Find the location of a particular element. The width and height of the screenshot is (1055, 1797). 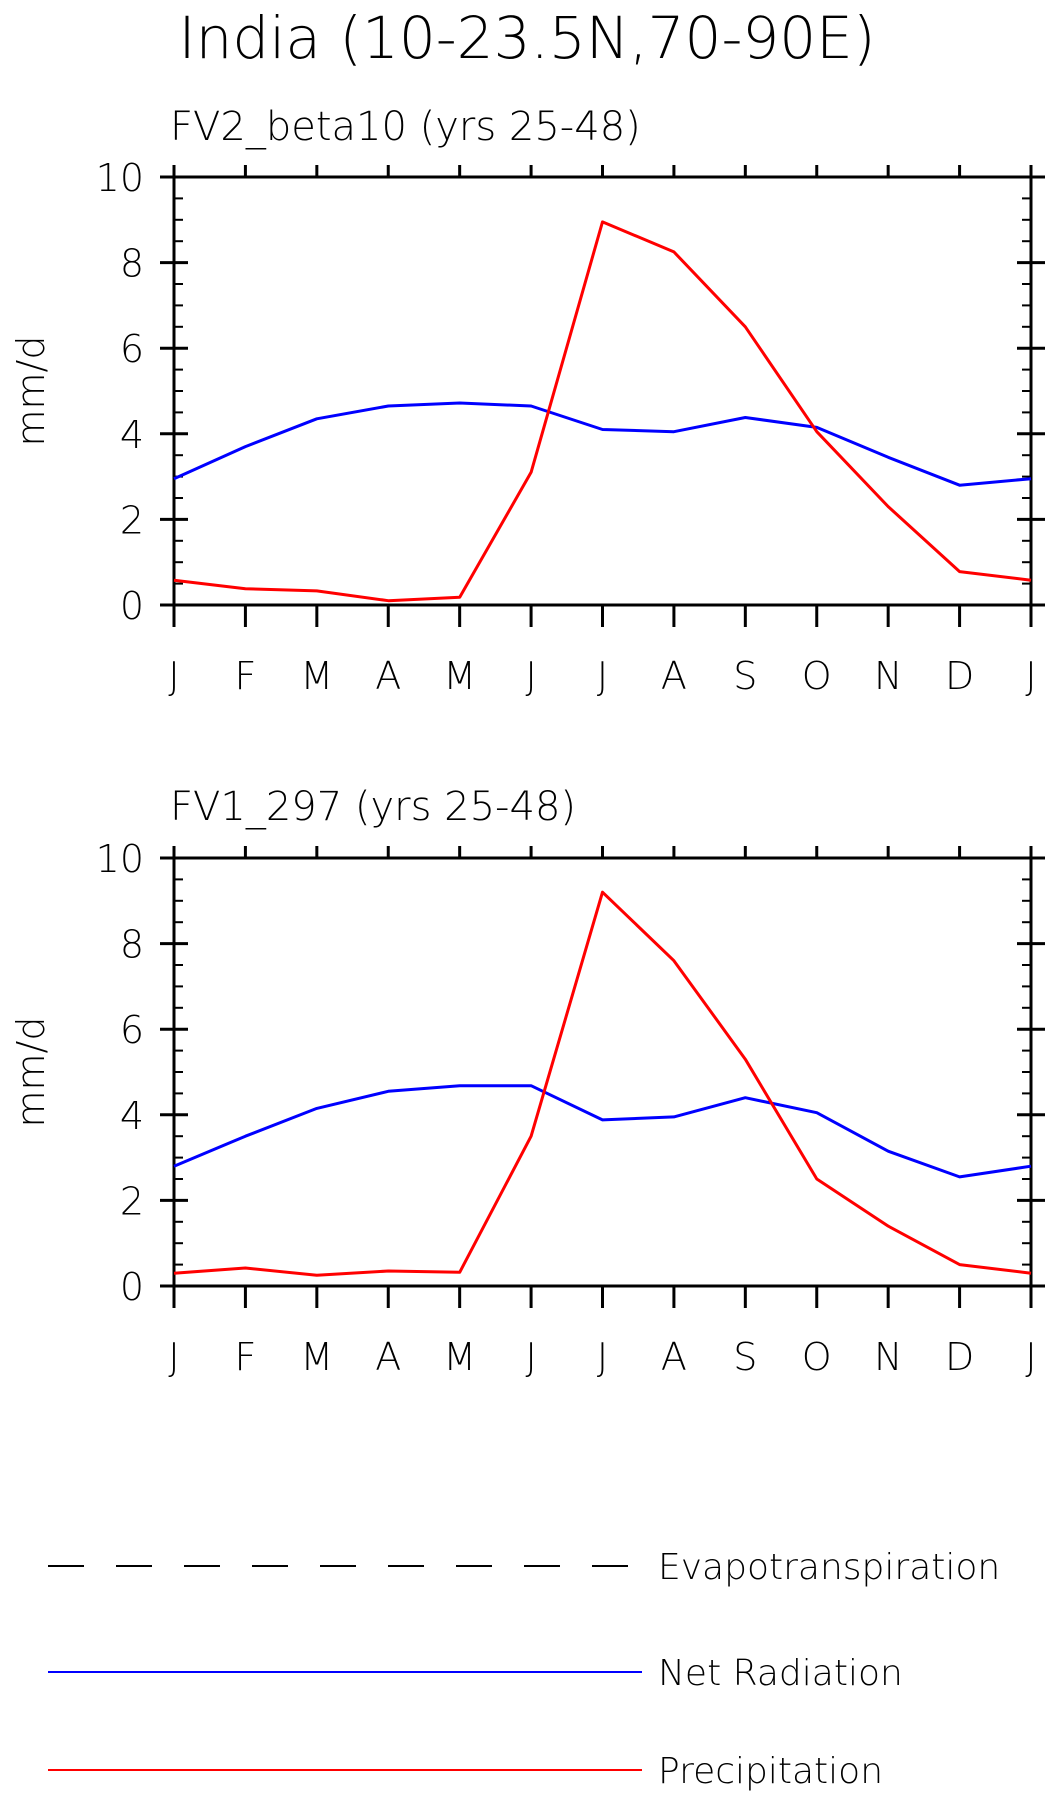

panel-title: FV2_beta10 (yrs 25-48) is located at coordinates (405, 127).